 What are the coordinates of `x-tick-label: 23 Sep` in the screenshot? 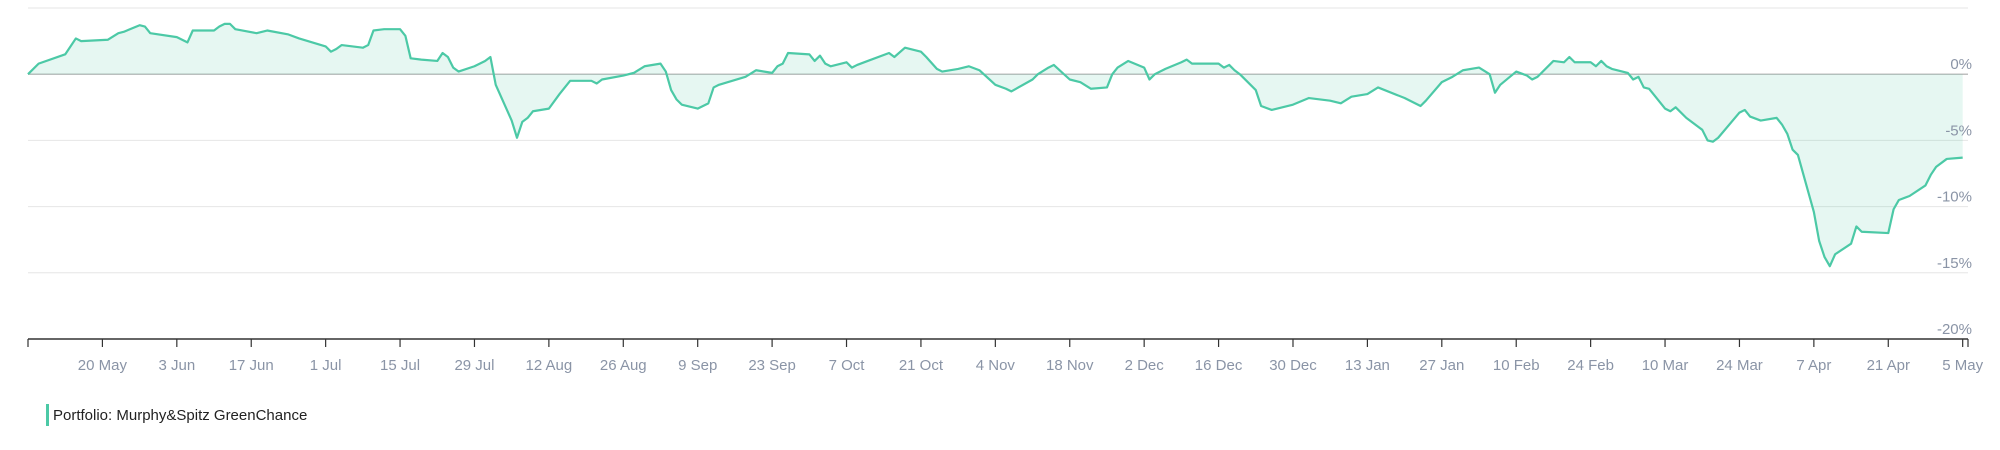 It's located at (772, 365).